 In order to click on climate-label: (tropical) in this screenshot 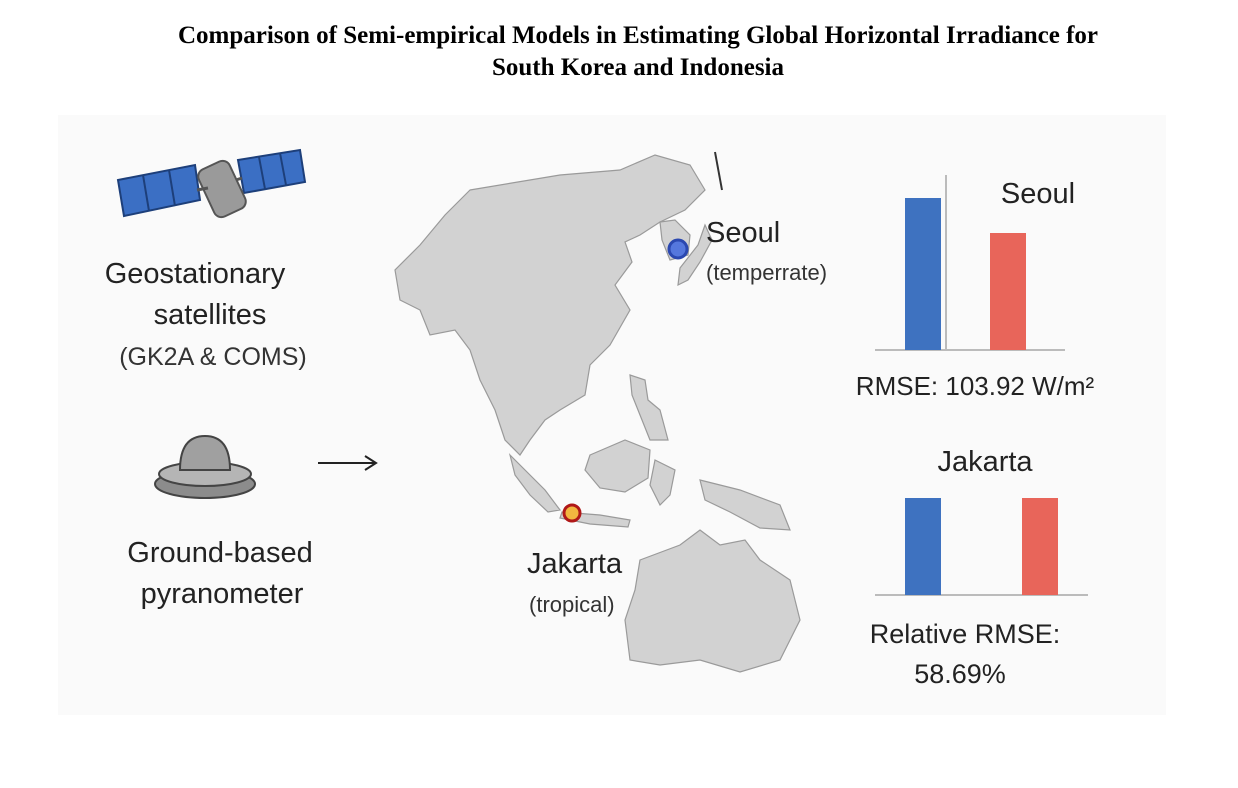, I will do `click(572, 604)`.